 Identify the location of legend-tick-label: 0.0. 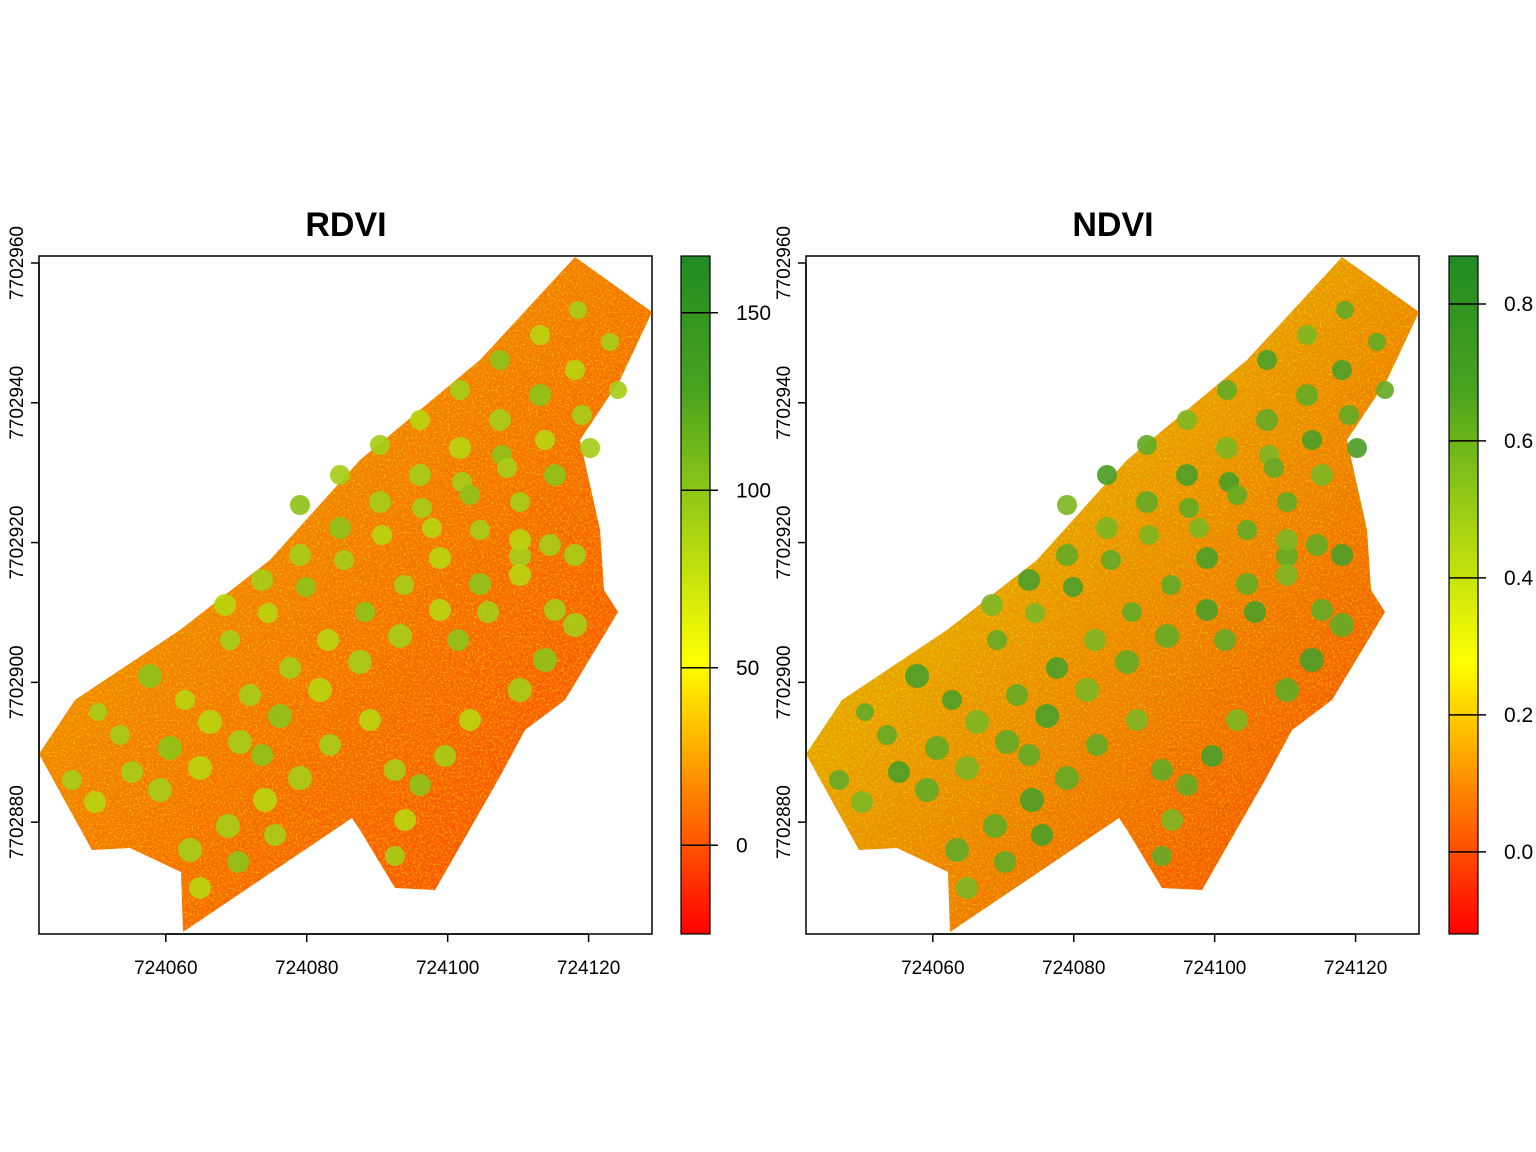
(1518, 852).